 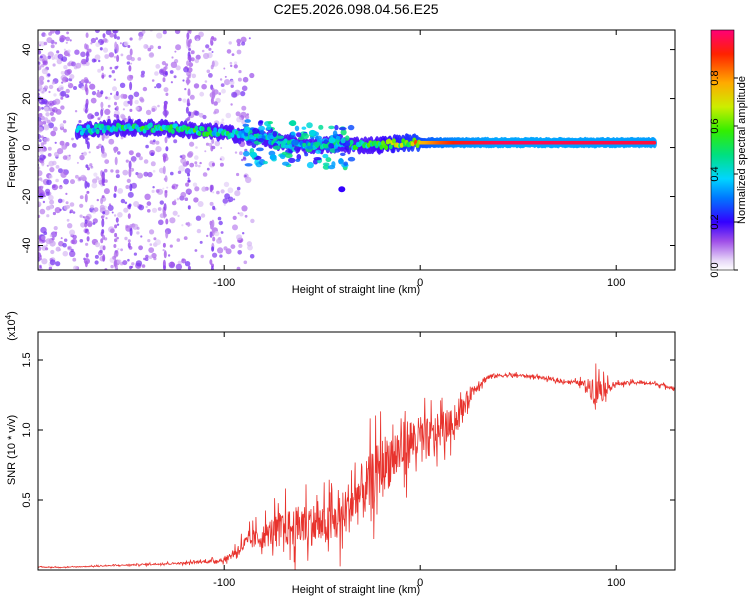 I want to click on snr-y-tick-label: 1.0, so click(x=27, y=429).